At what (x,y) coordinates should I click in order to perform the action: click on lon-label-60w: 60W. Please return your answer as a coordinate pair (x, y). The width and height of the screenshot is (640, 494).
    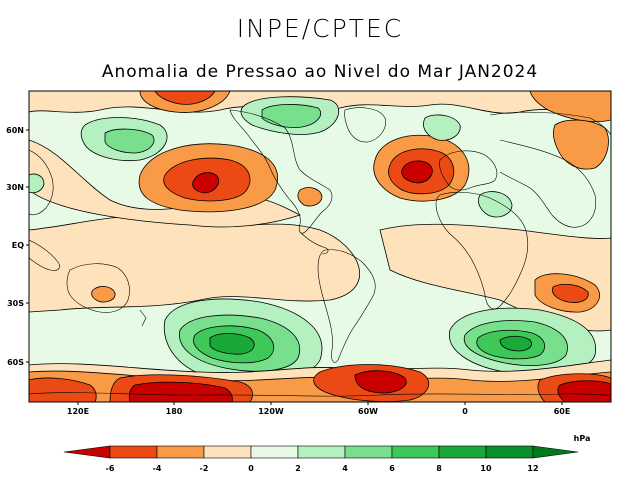
    Looking at the image, I should click on (368, 411).